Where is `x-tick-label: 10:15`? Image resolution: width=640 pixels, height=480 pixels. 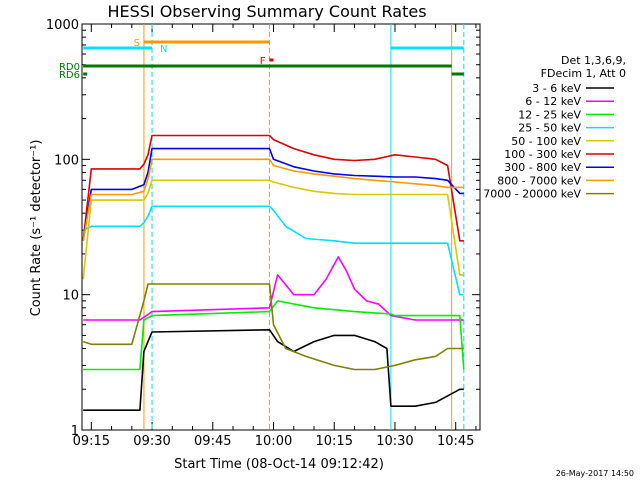
x-tick-label: 10:15 is located at coordinates (334, 441).